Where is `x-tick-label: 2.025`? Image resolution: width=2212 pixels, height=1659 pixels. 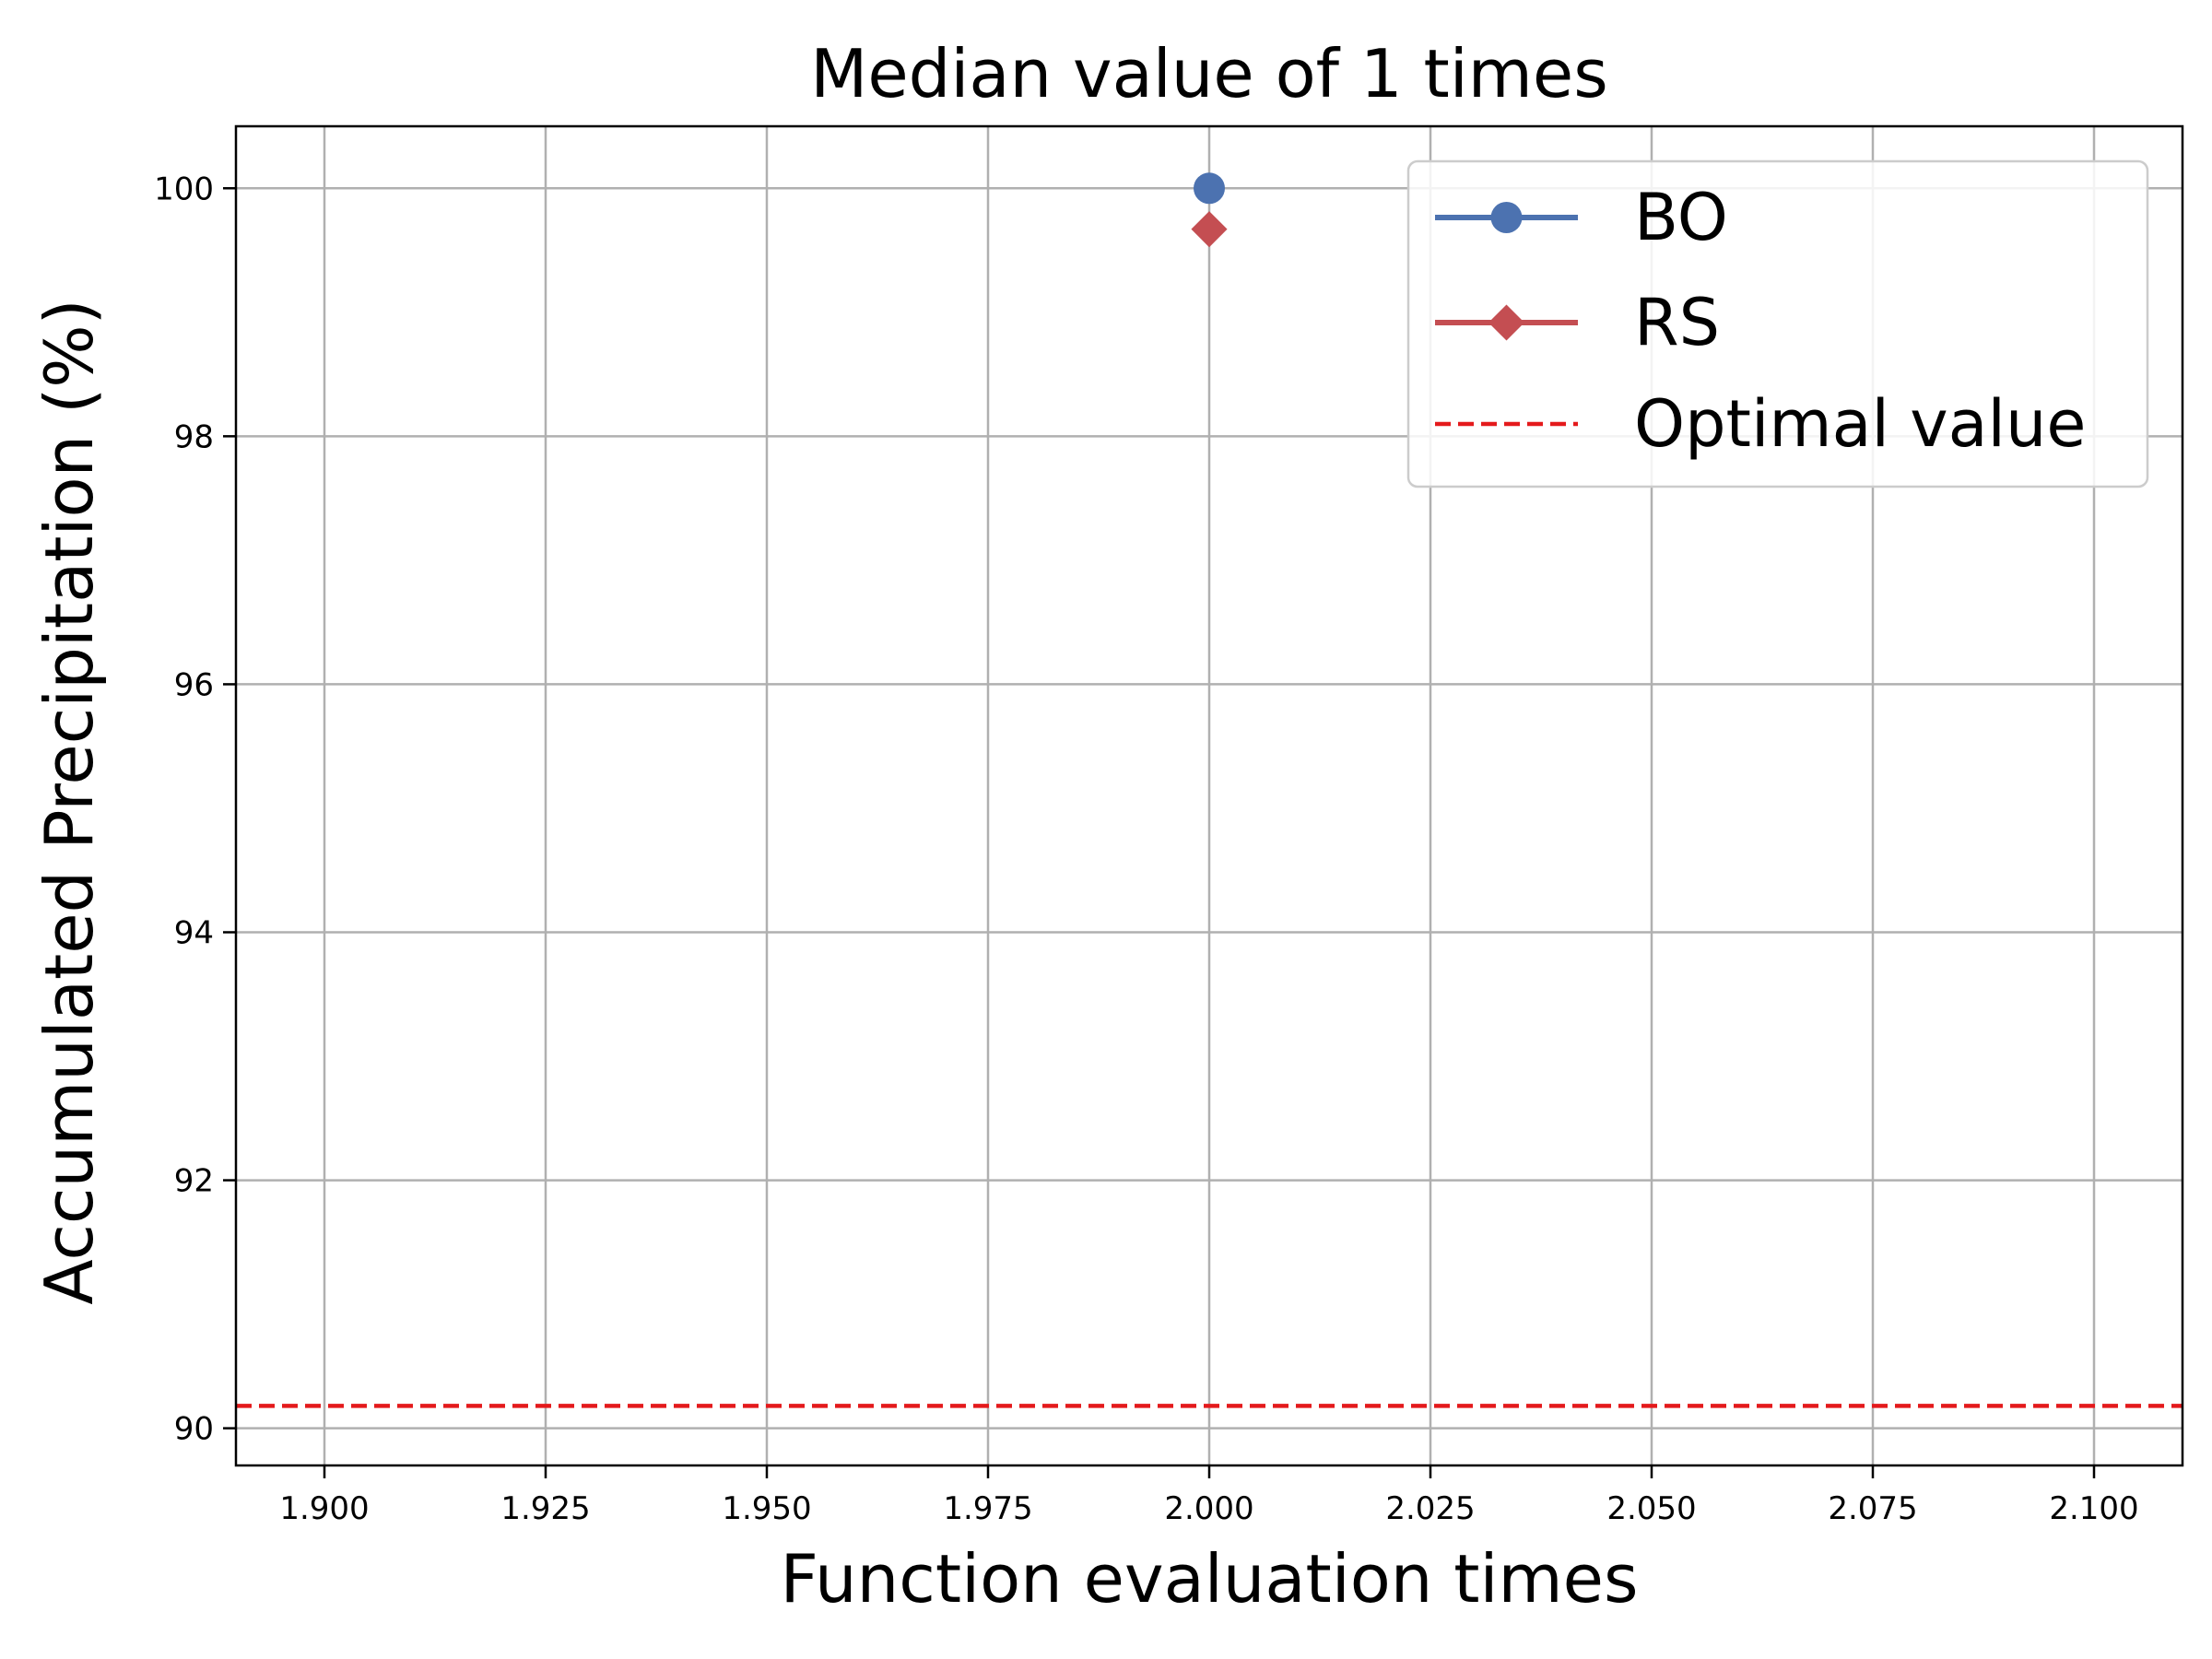 x-tick-label: 2.025 is located at coordinates (1430, 1508).